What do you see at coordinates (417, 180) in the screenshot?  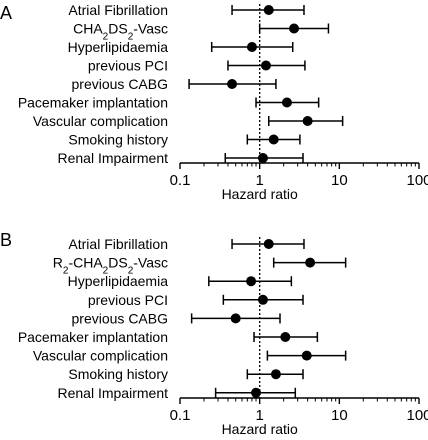 I see `panel-a-tick-label: 100` at bounding box center [417, 180].